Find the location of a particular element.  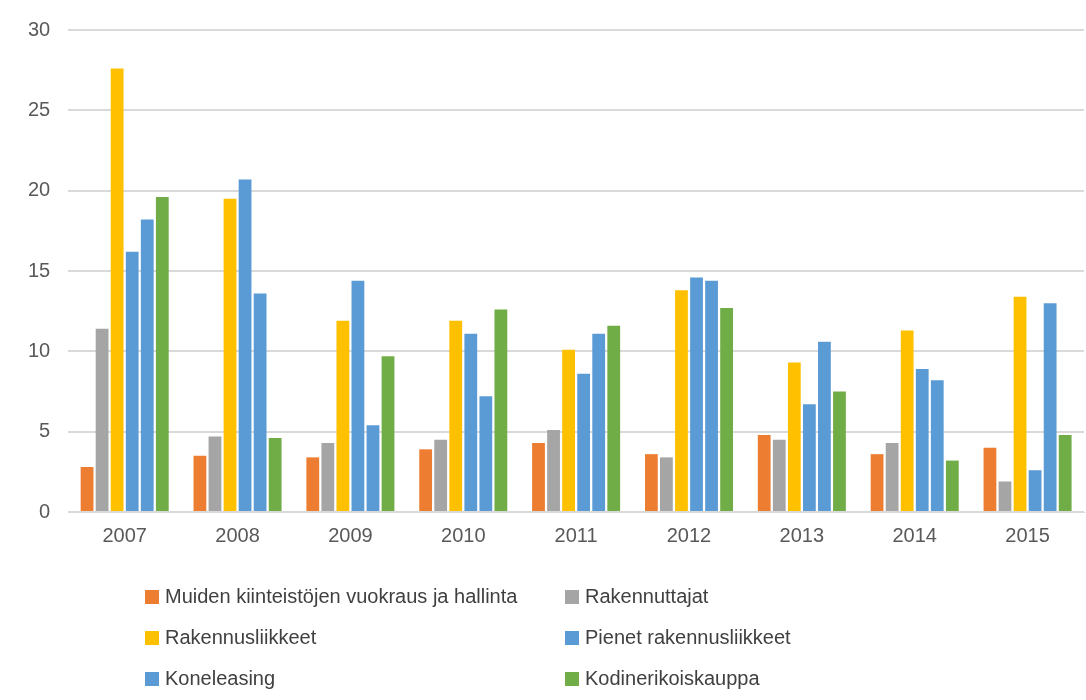

x-tick-label: 2013 is located at coordinates (802, 534).